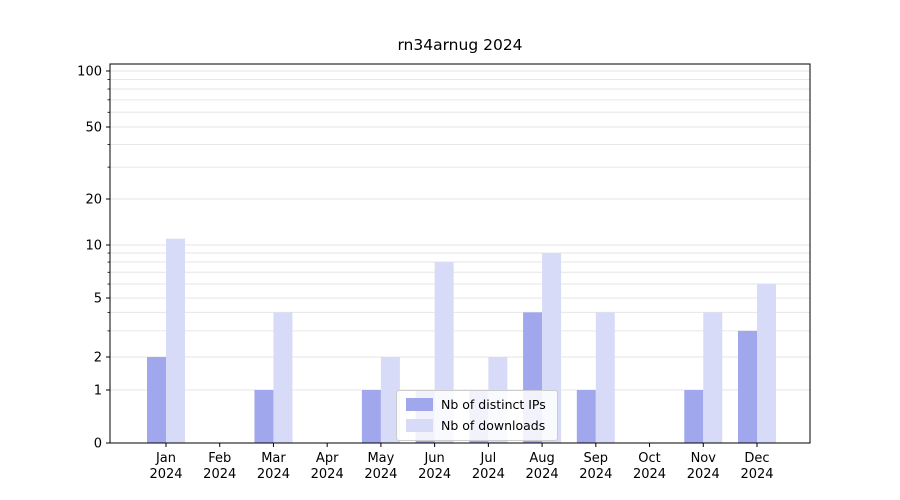  What do you see at coordinates (596, 458) in the screenshot?
I see `x-tick-label-month: Sep` at bounding box center [596, 458].